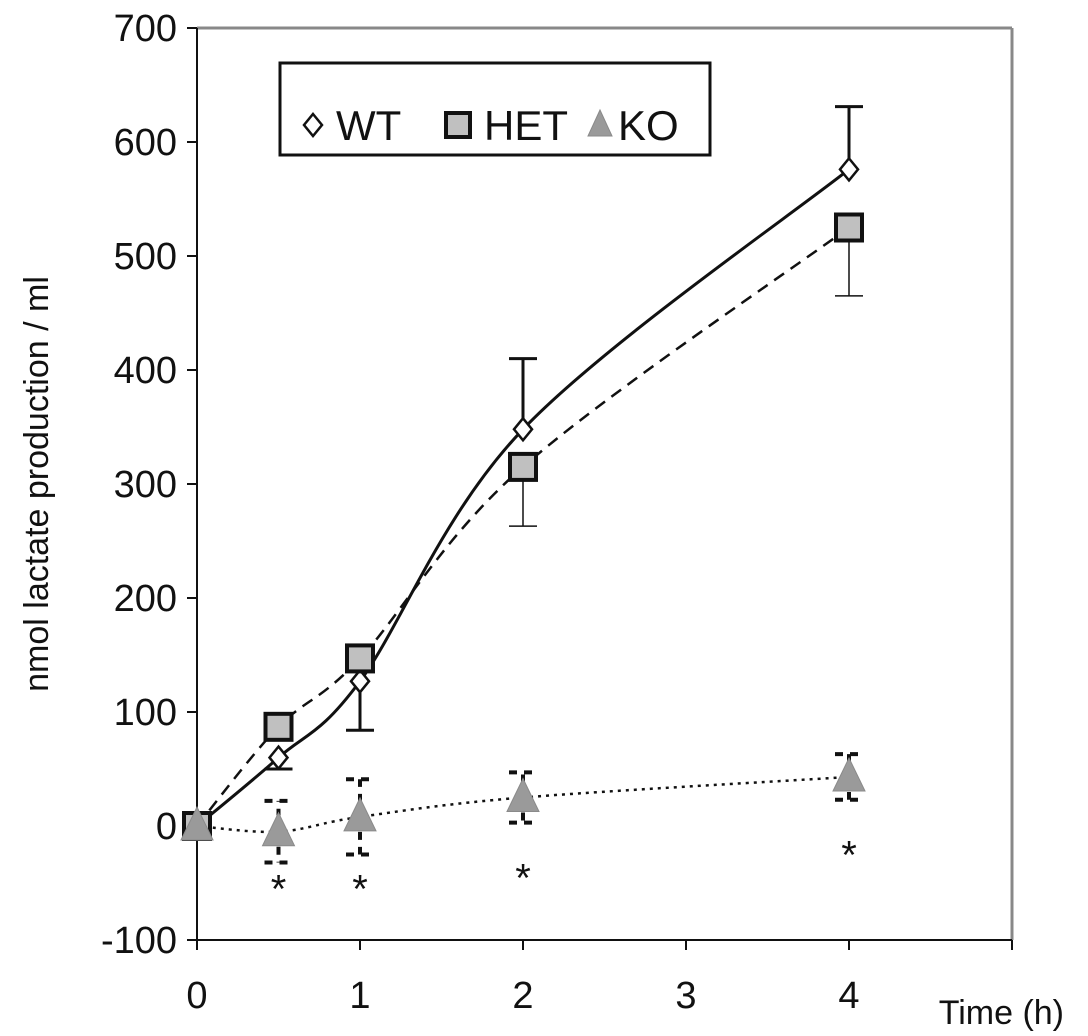 The width and height of the screenshot is (1088, 1036). Describe the element at coordinates (368, 125) in the screenshot. I see `legend-label: WT` at that location.